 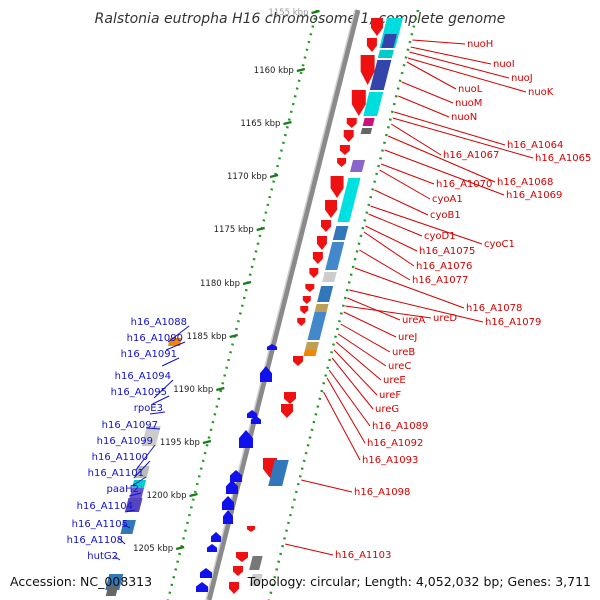 I want to click on feature-label-right: h16_A1070, so click(x=464, y=184).